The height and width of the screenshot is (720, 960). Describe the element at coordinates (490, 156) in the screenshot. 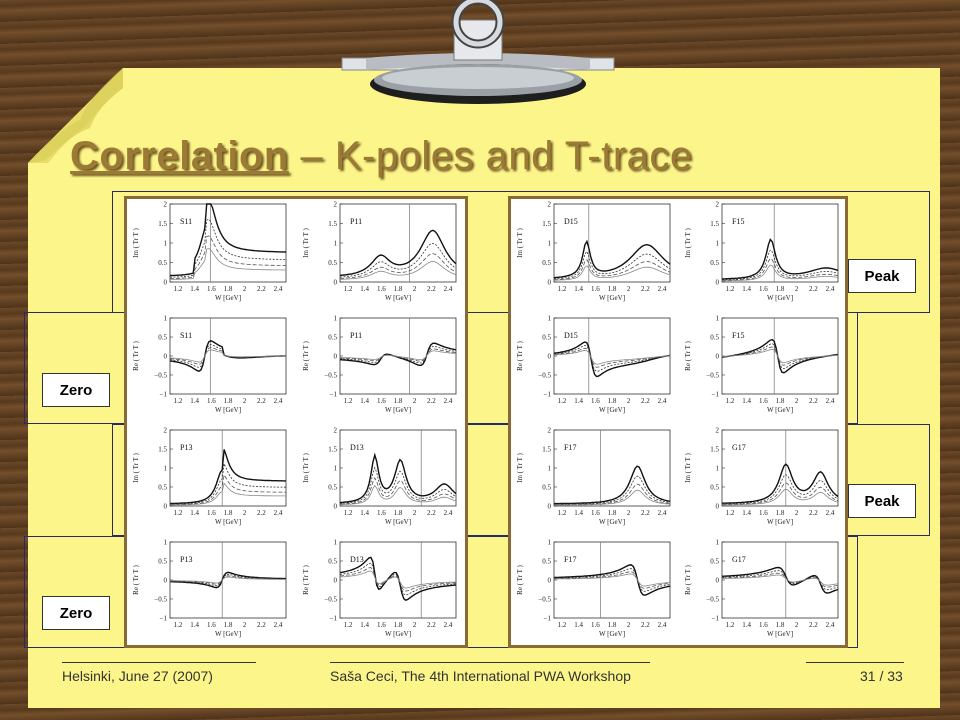

I see `title-rest: – K-poles and T-trace` at that location.